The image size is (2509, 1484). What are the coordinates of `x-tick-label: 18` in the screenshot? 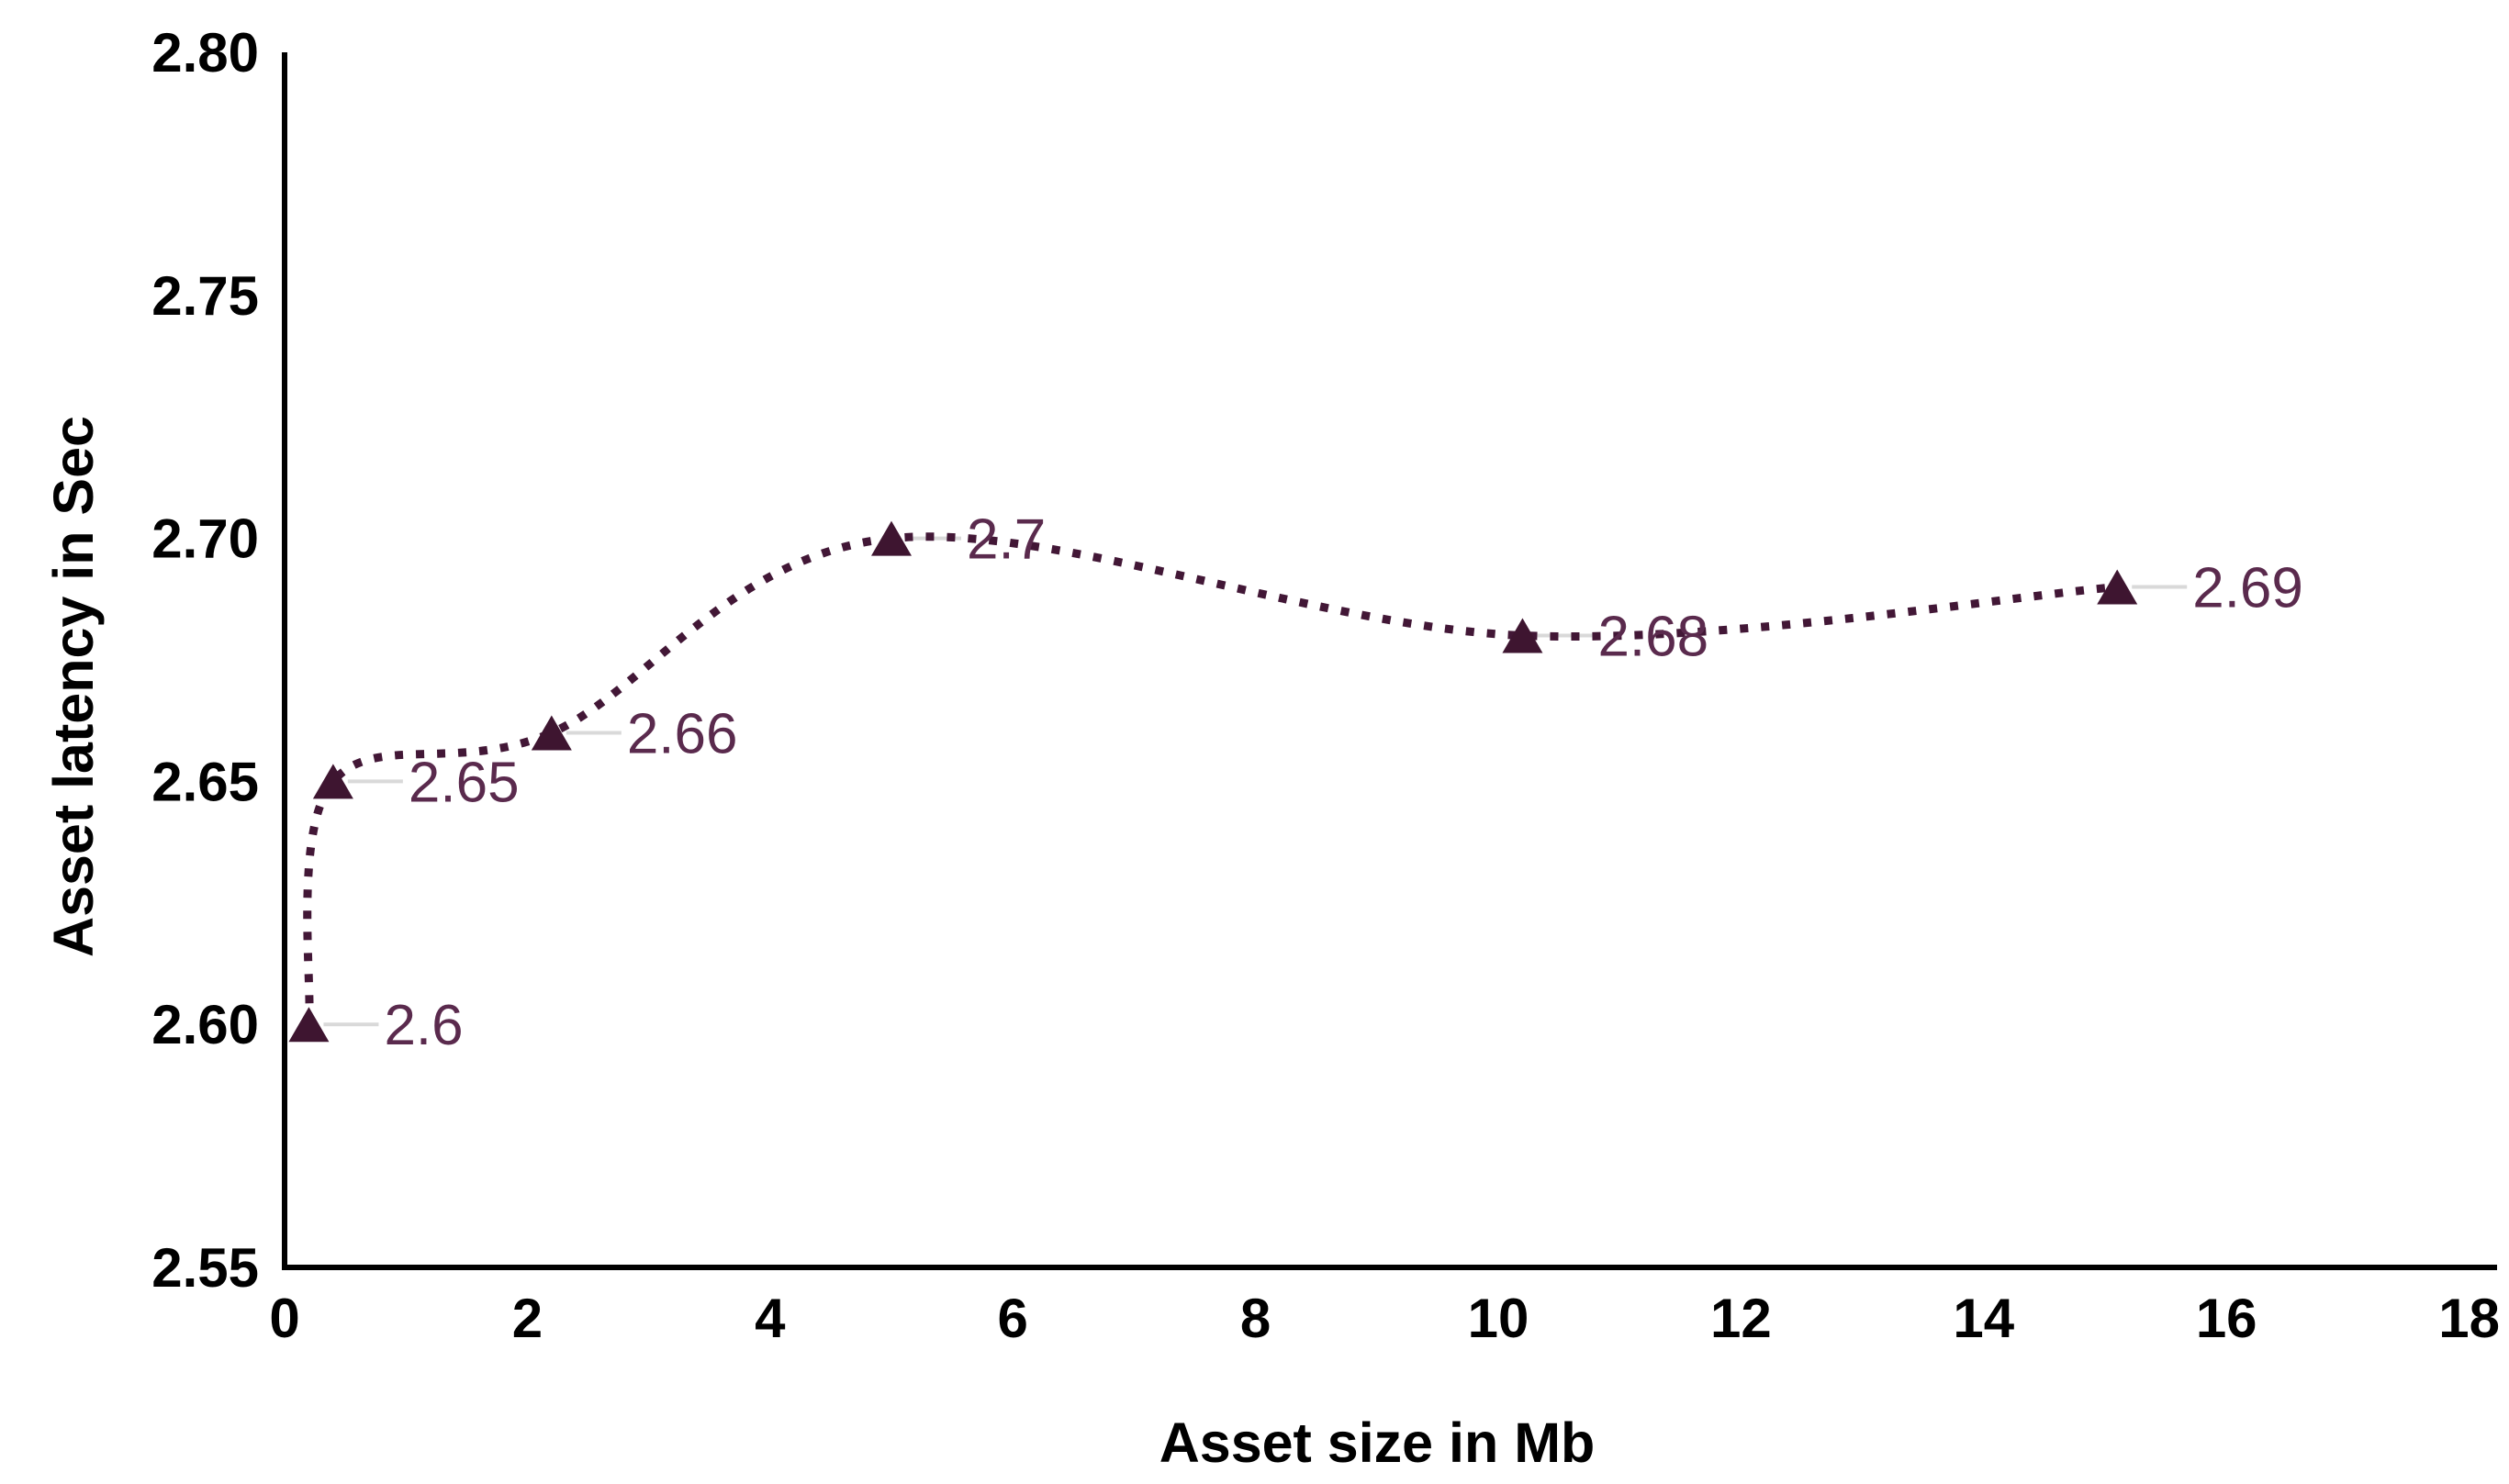 It's located at (2469, 1318).